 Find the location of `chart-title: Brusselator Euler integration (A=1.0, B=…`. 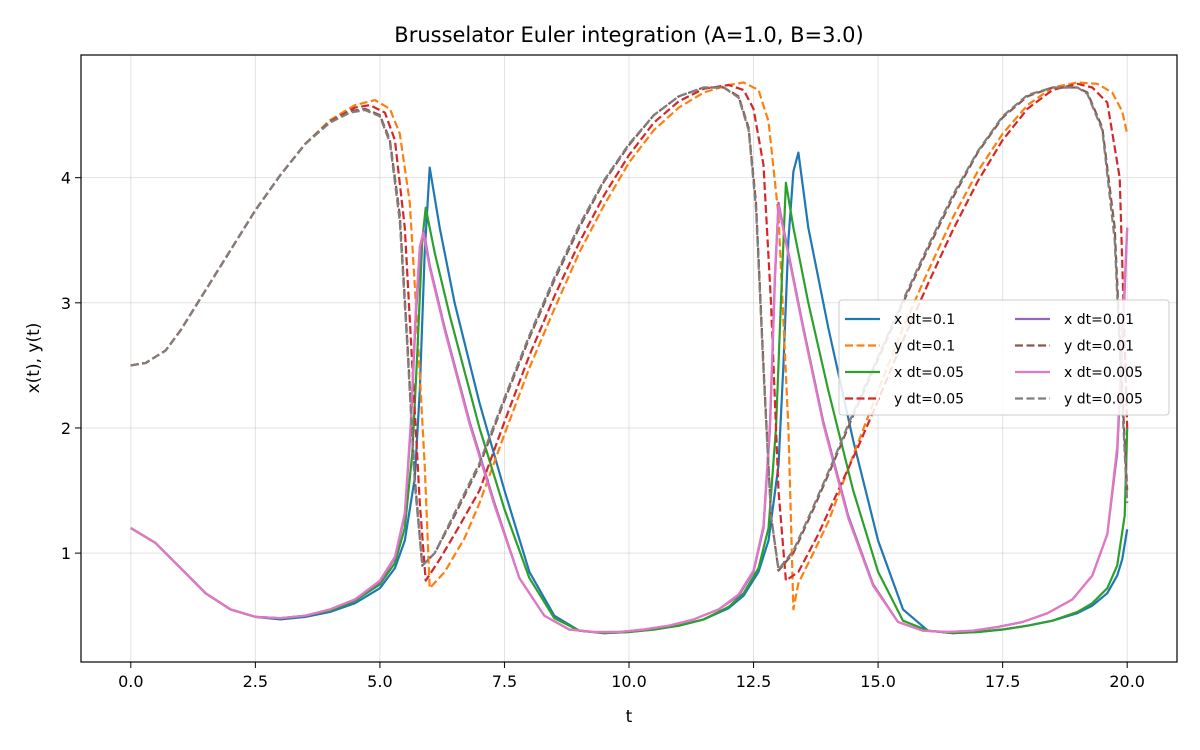

chart-title: Brusselator Euler integration (A=1.0, B=… is located at coordinates (628, 35).